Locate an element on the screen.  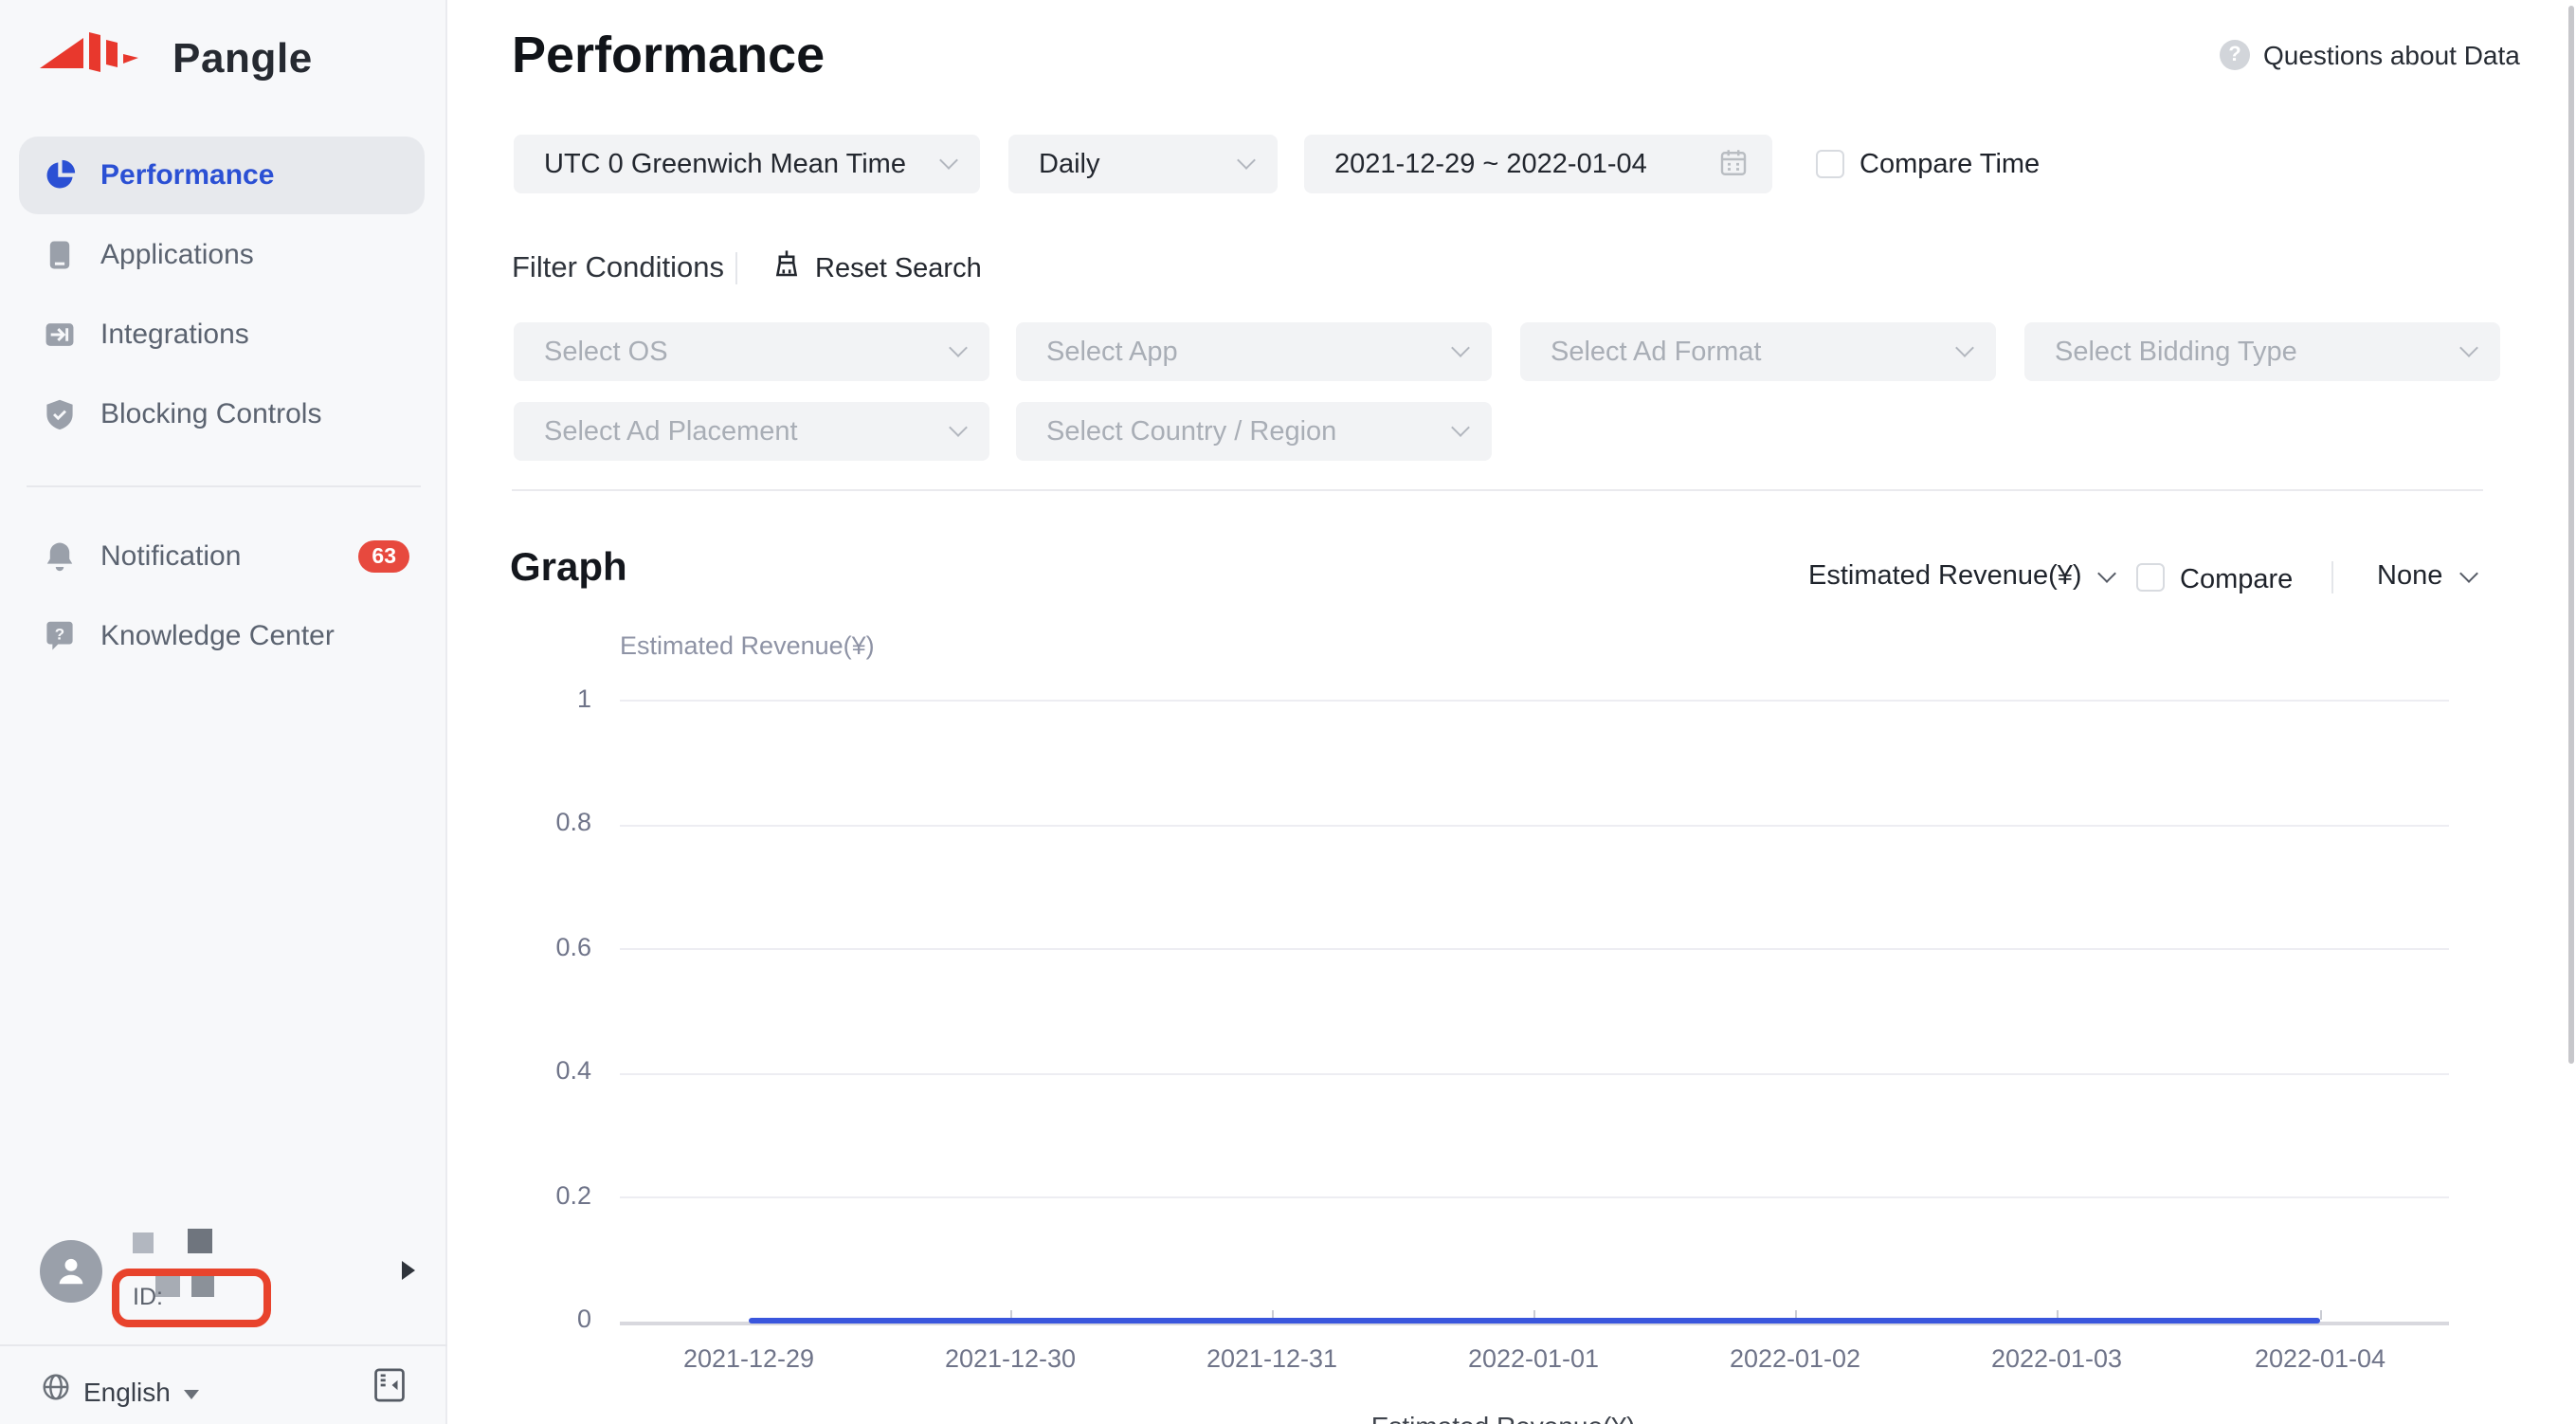
select-ad-format-dropdown: Select Ad Format is located at coordinates (1758, 351).